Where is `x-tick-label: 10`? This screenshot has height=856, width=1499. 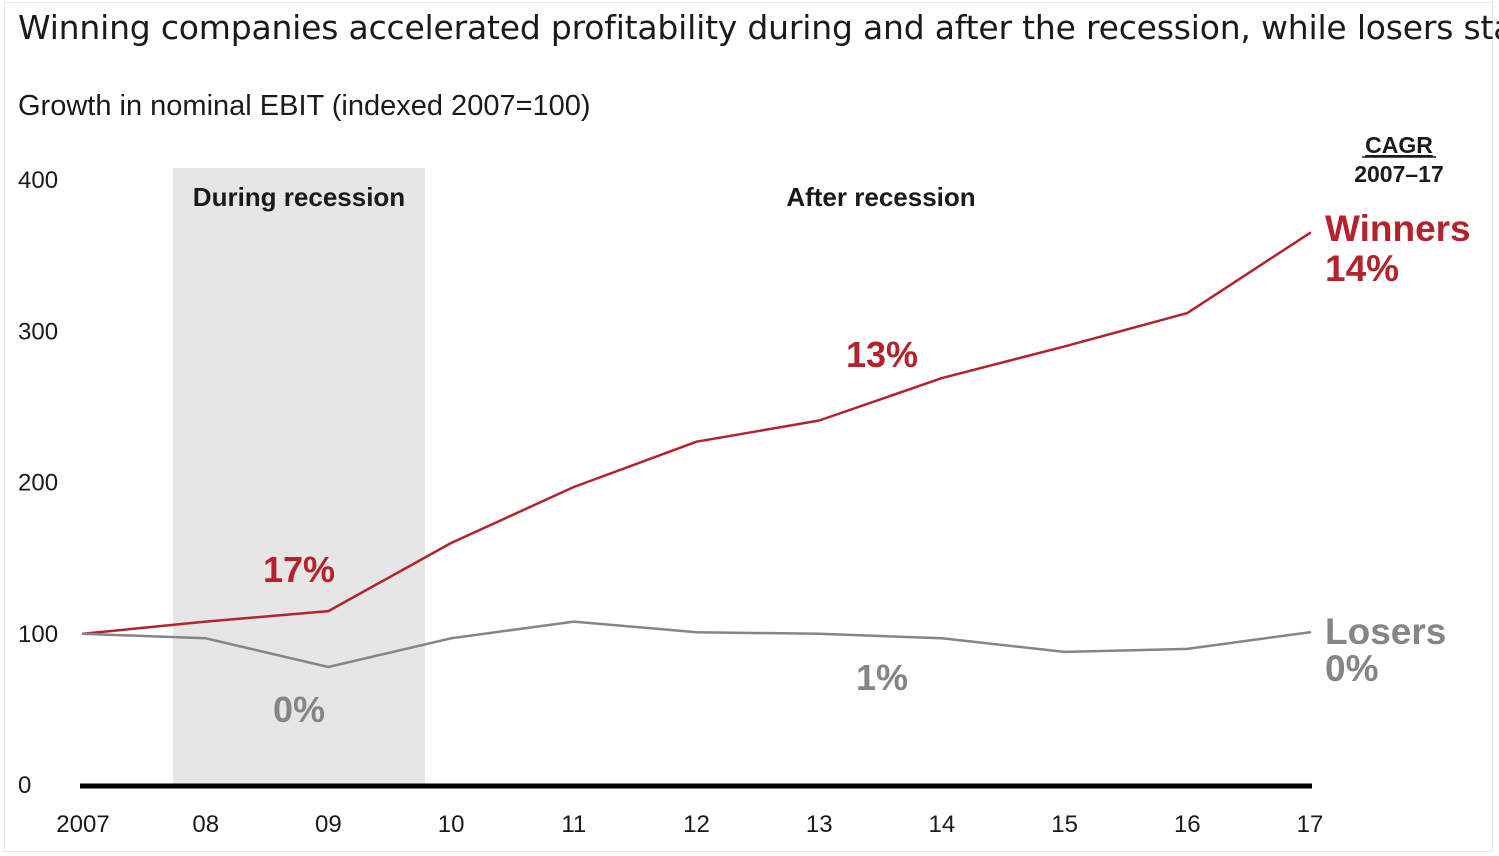 x-tick-label: 10 is located at coordinates (451, 824).